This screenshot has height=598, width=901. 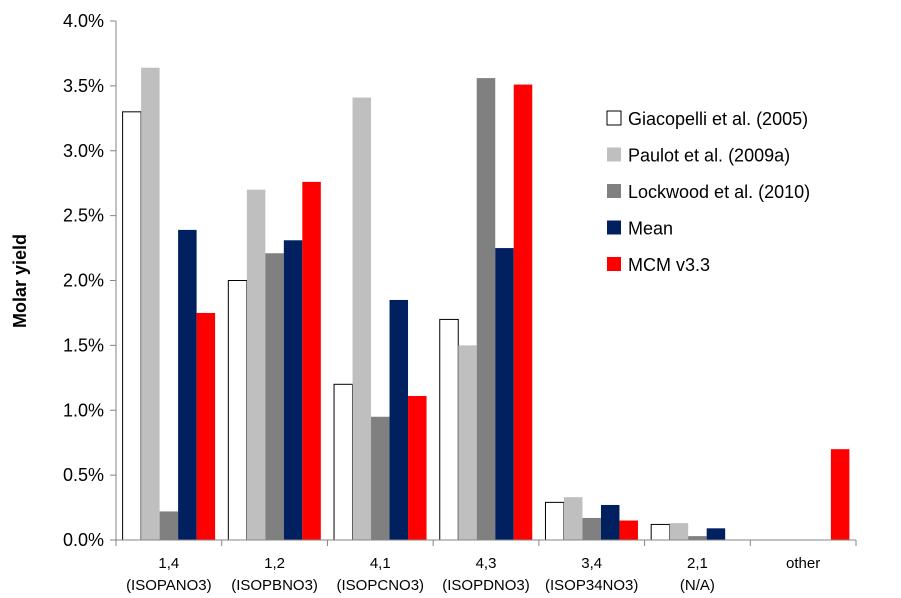 I want to click on y-axis-ticks: 0.0% 0.5% 1.0% 1.5% 2.0% 2.5% 3.0% 3.5% 4.0%, so click(x=89, y=280).